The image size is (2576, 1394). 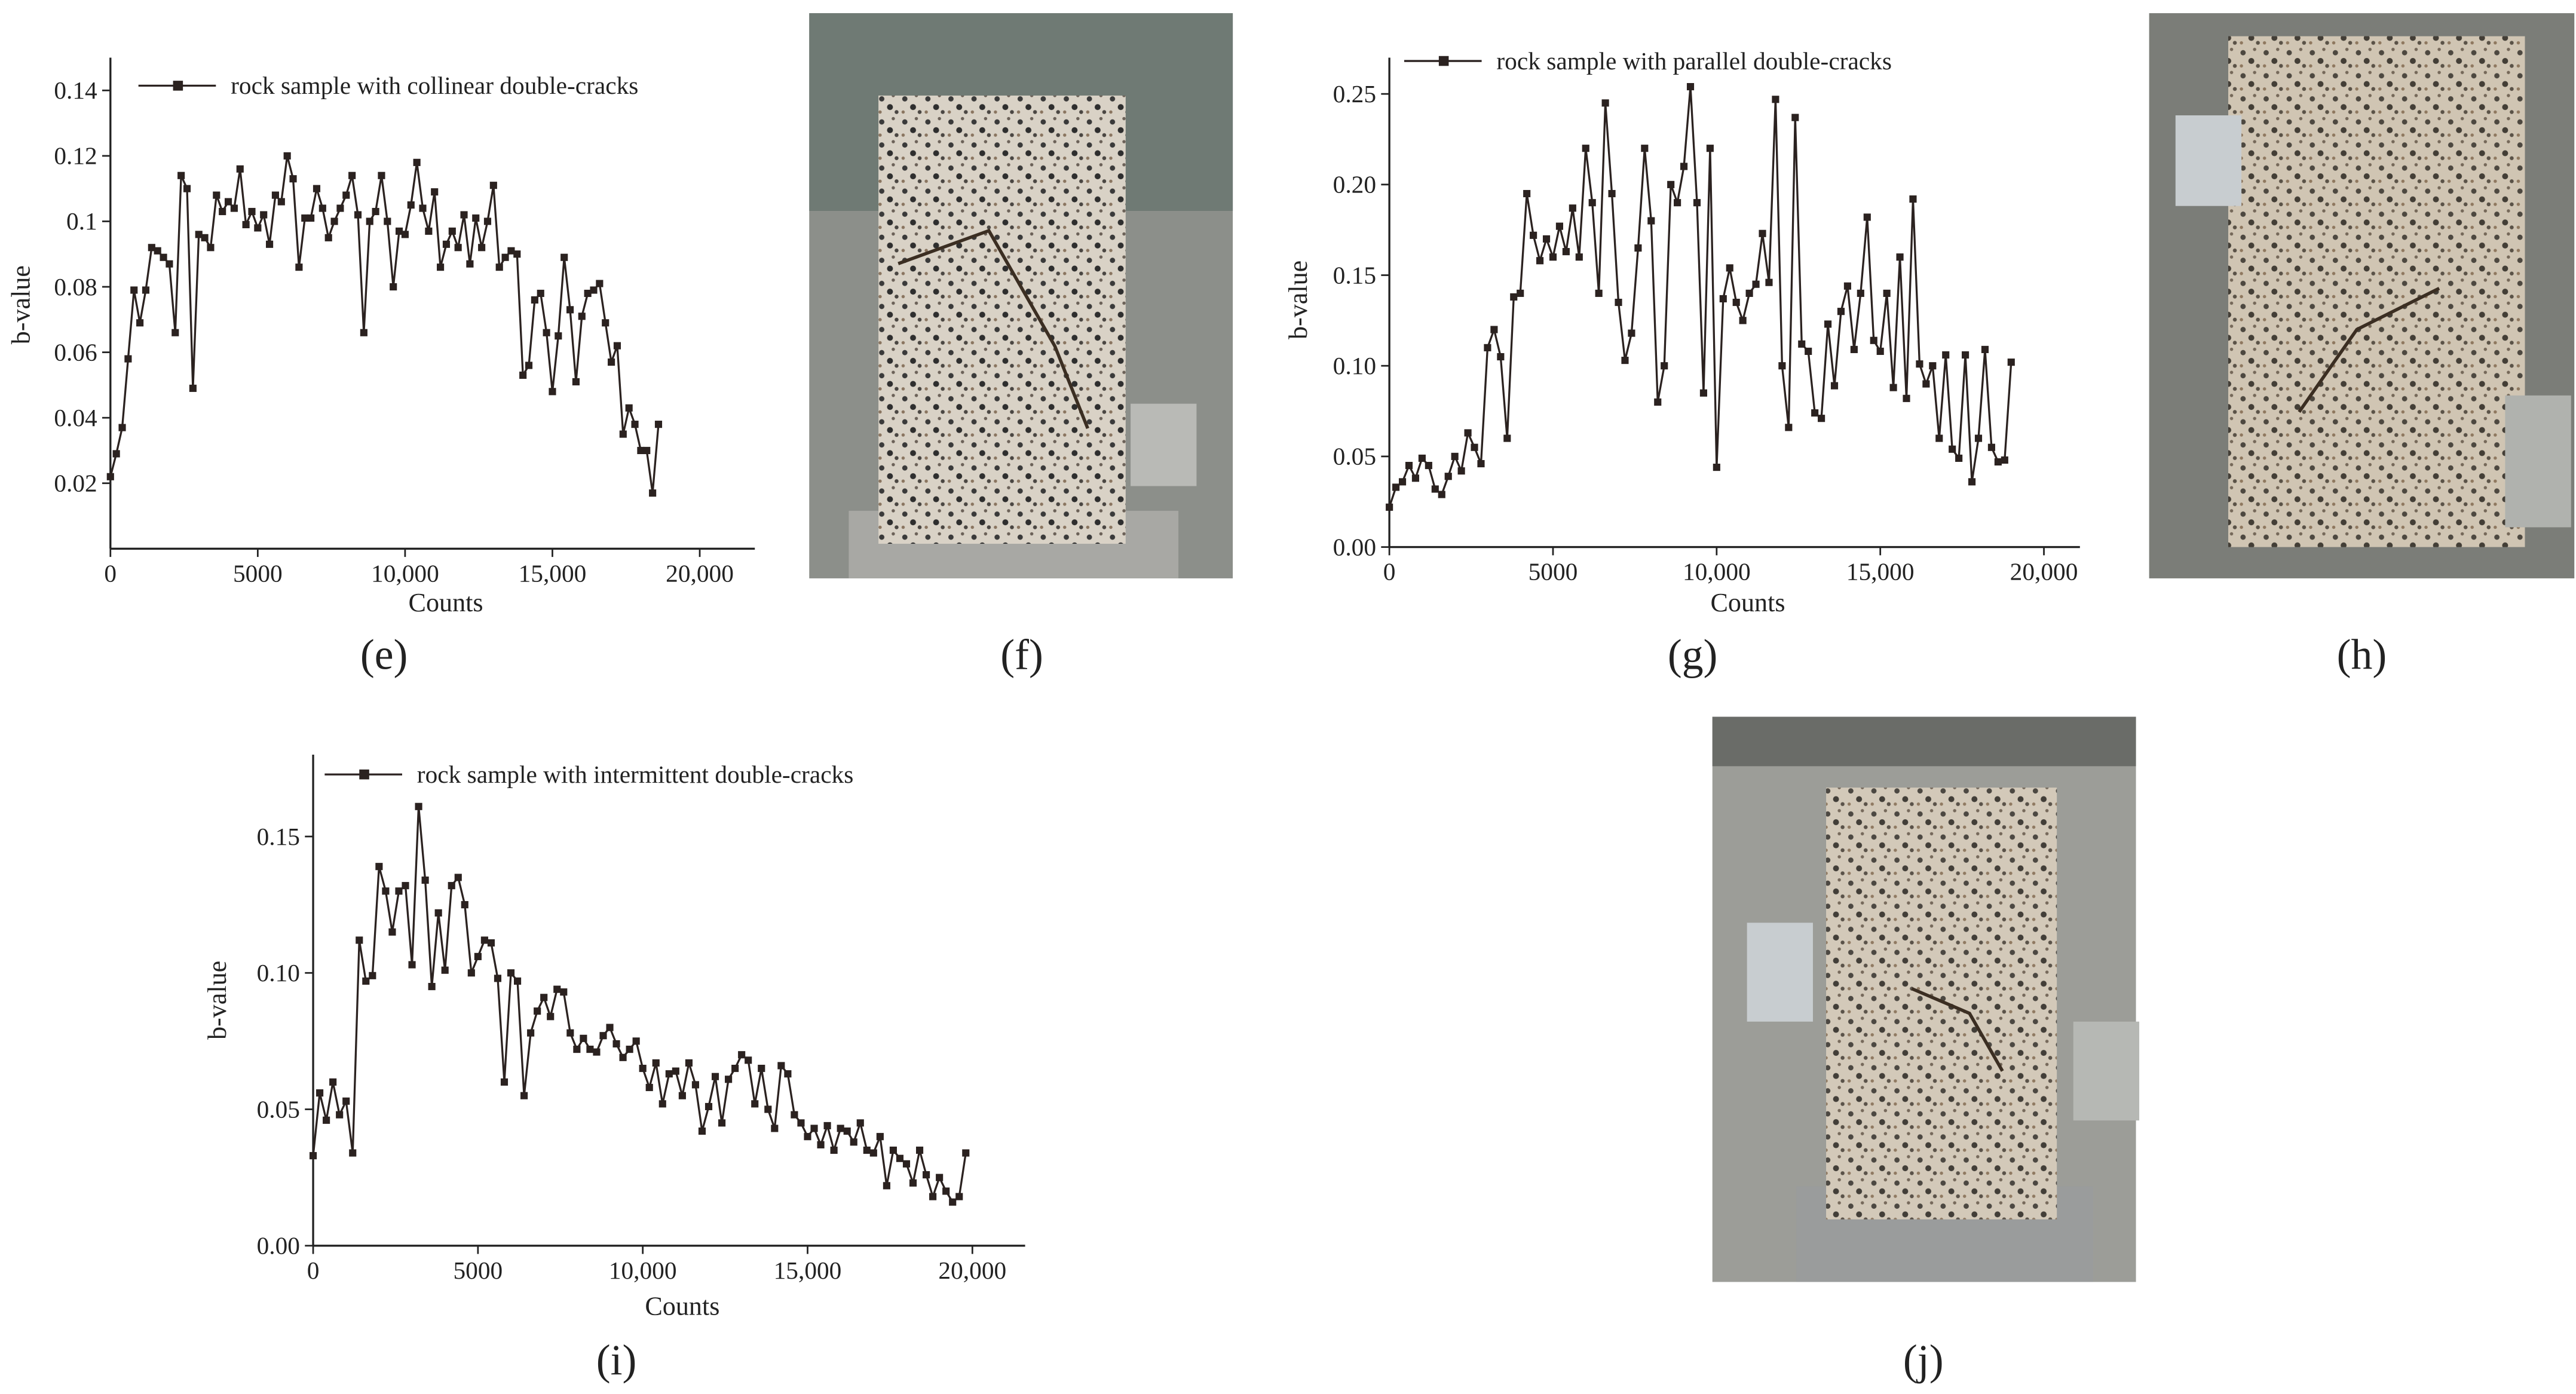 What do you see at coordinates (1354, 184) in the screenshot?
I see `y-tick-label: 0.20` at bounding box center [1354, 184].